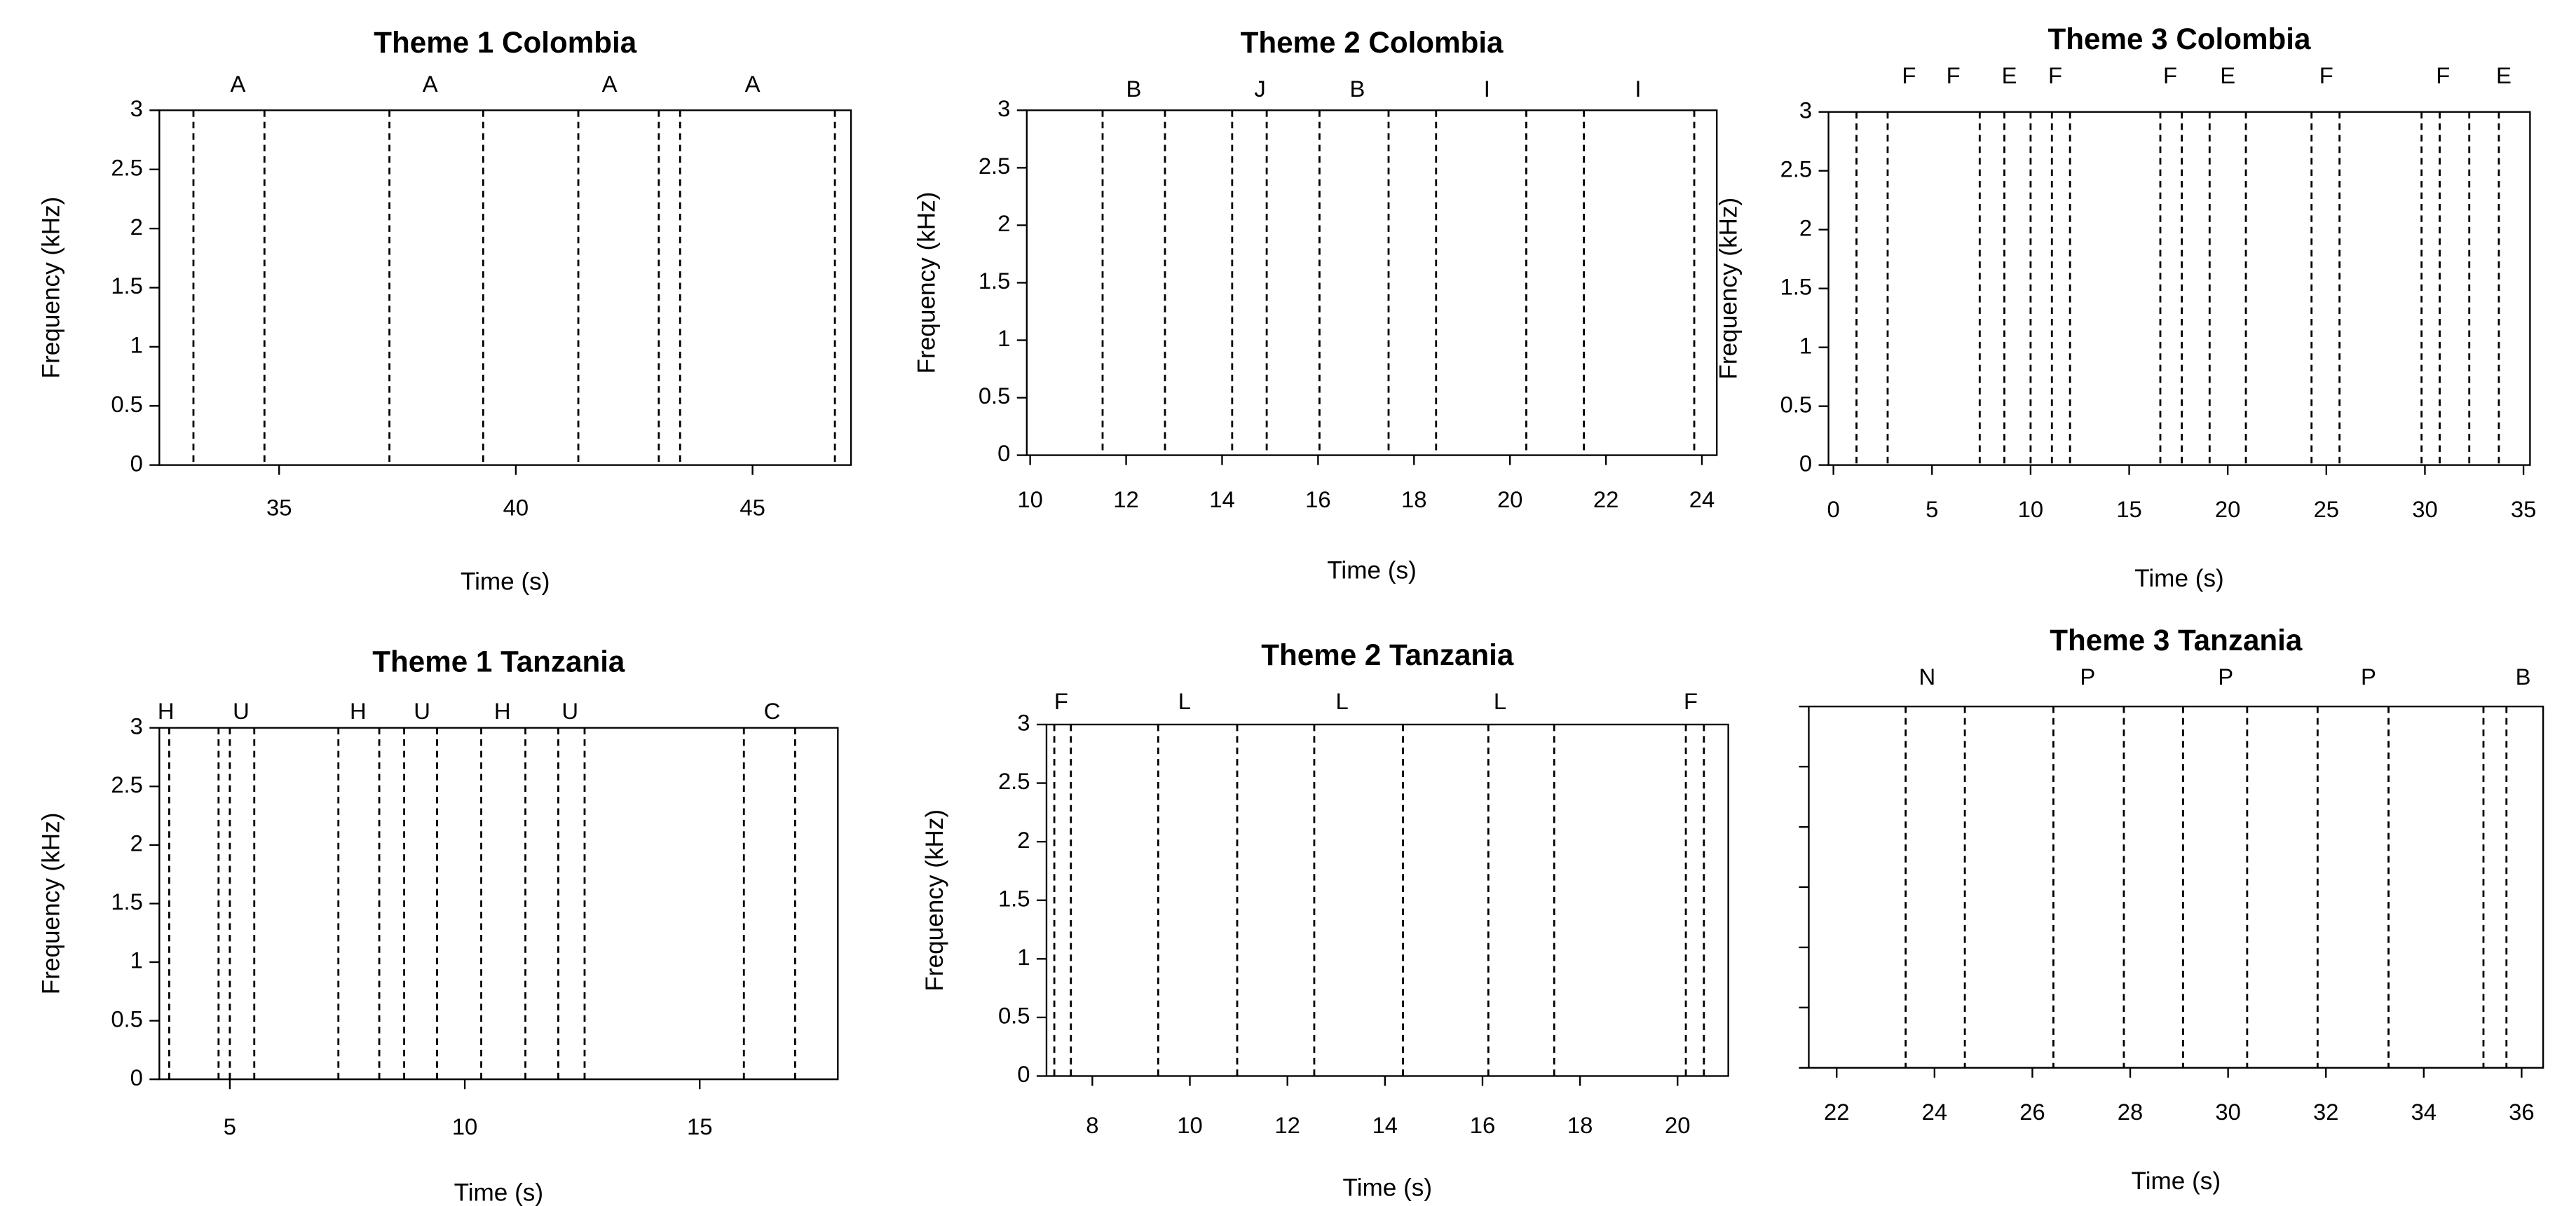 The image size is (2576, 1206). What do you see at coordinates (1702, 499) in the screenshot?
I see `x-tick-label: 24` at bounding box center [1702, 499].